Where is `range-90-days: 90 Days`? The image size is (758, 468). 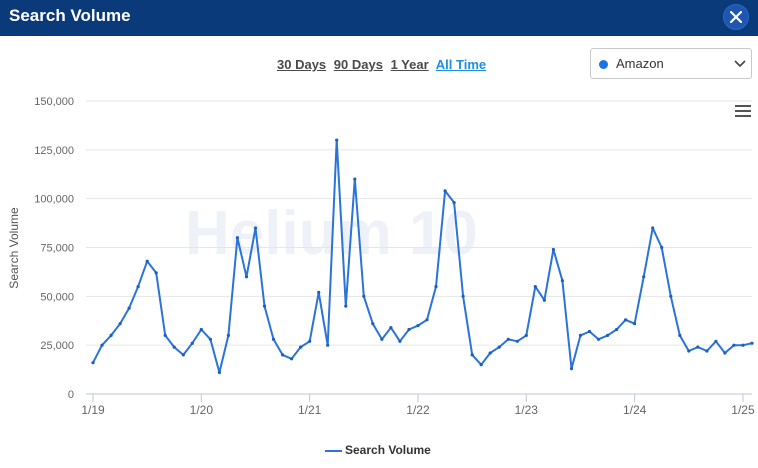 range-90-days: 90 Days is located at coordinates (358, 64).